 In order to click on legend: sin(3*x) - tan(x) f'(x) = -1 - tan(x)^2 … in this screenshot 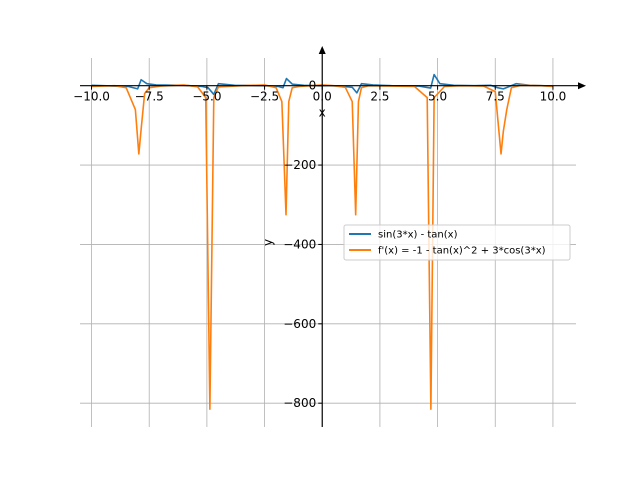, I will do `click(457, 242)`.